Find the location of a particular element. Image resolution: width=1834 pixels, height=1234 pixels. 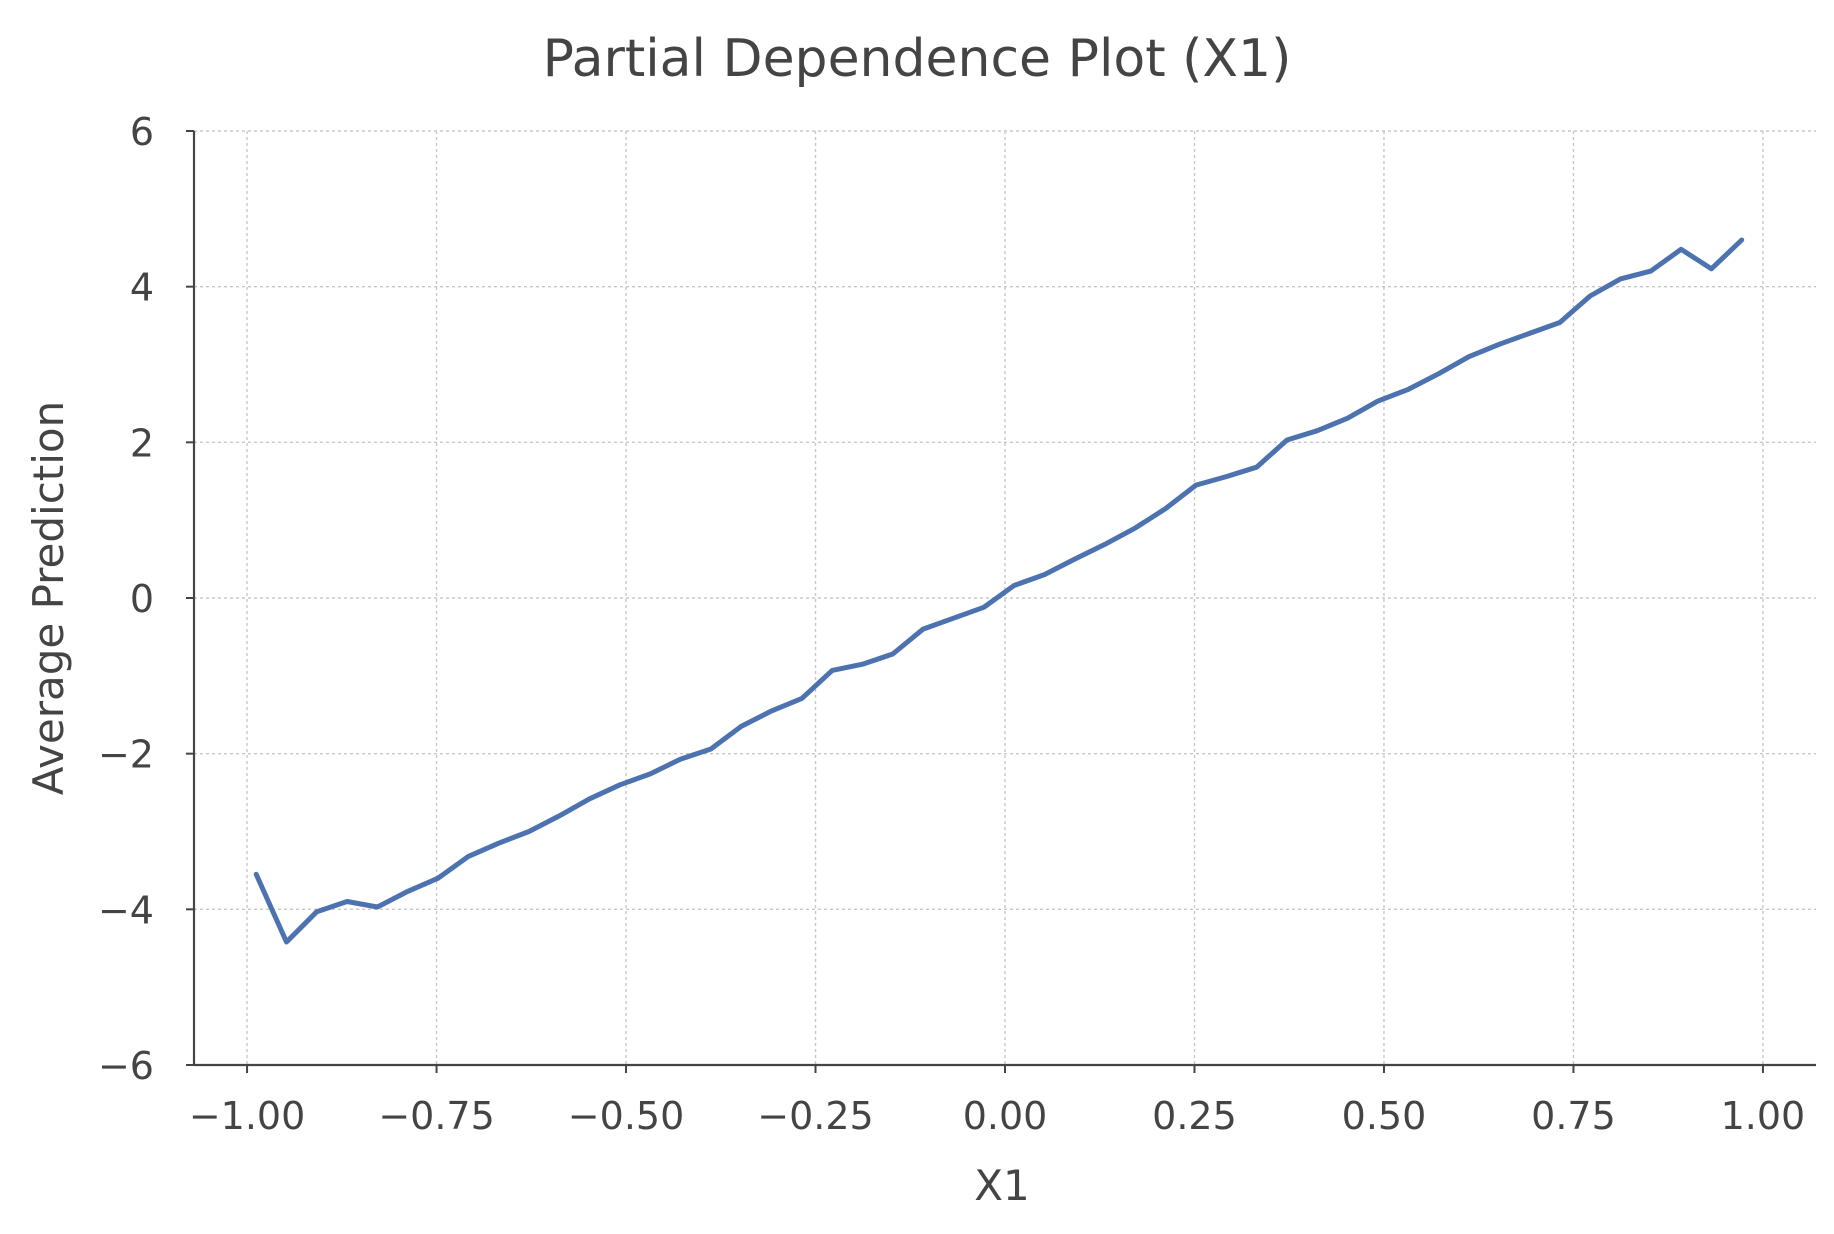

x-tick-label: 0.25 is located at coordinates (1194, 1116).